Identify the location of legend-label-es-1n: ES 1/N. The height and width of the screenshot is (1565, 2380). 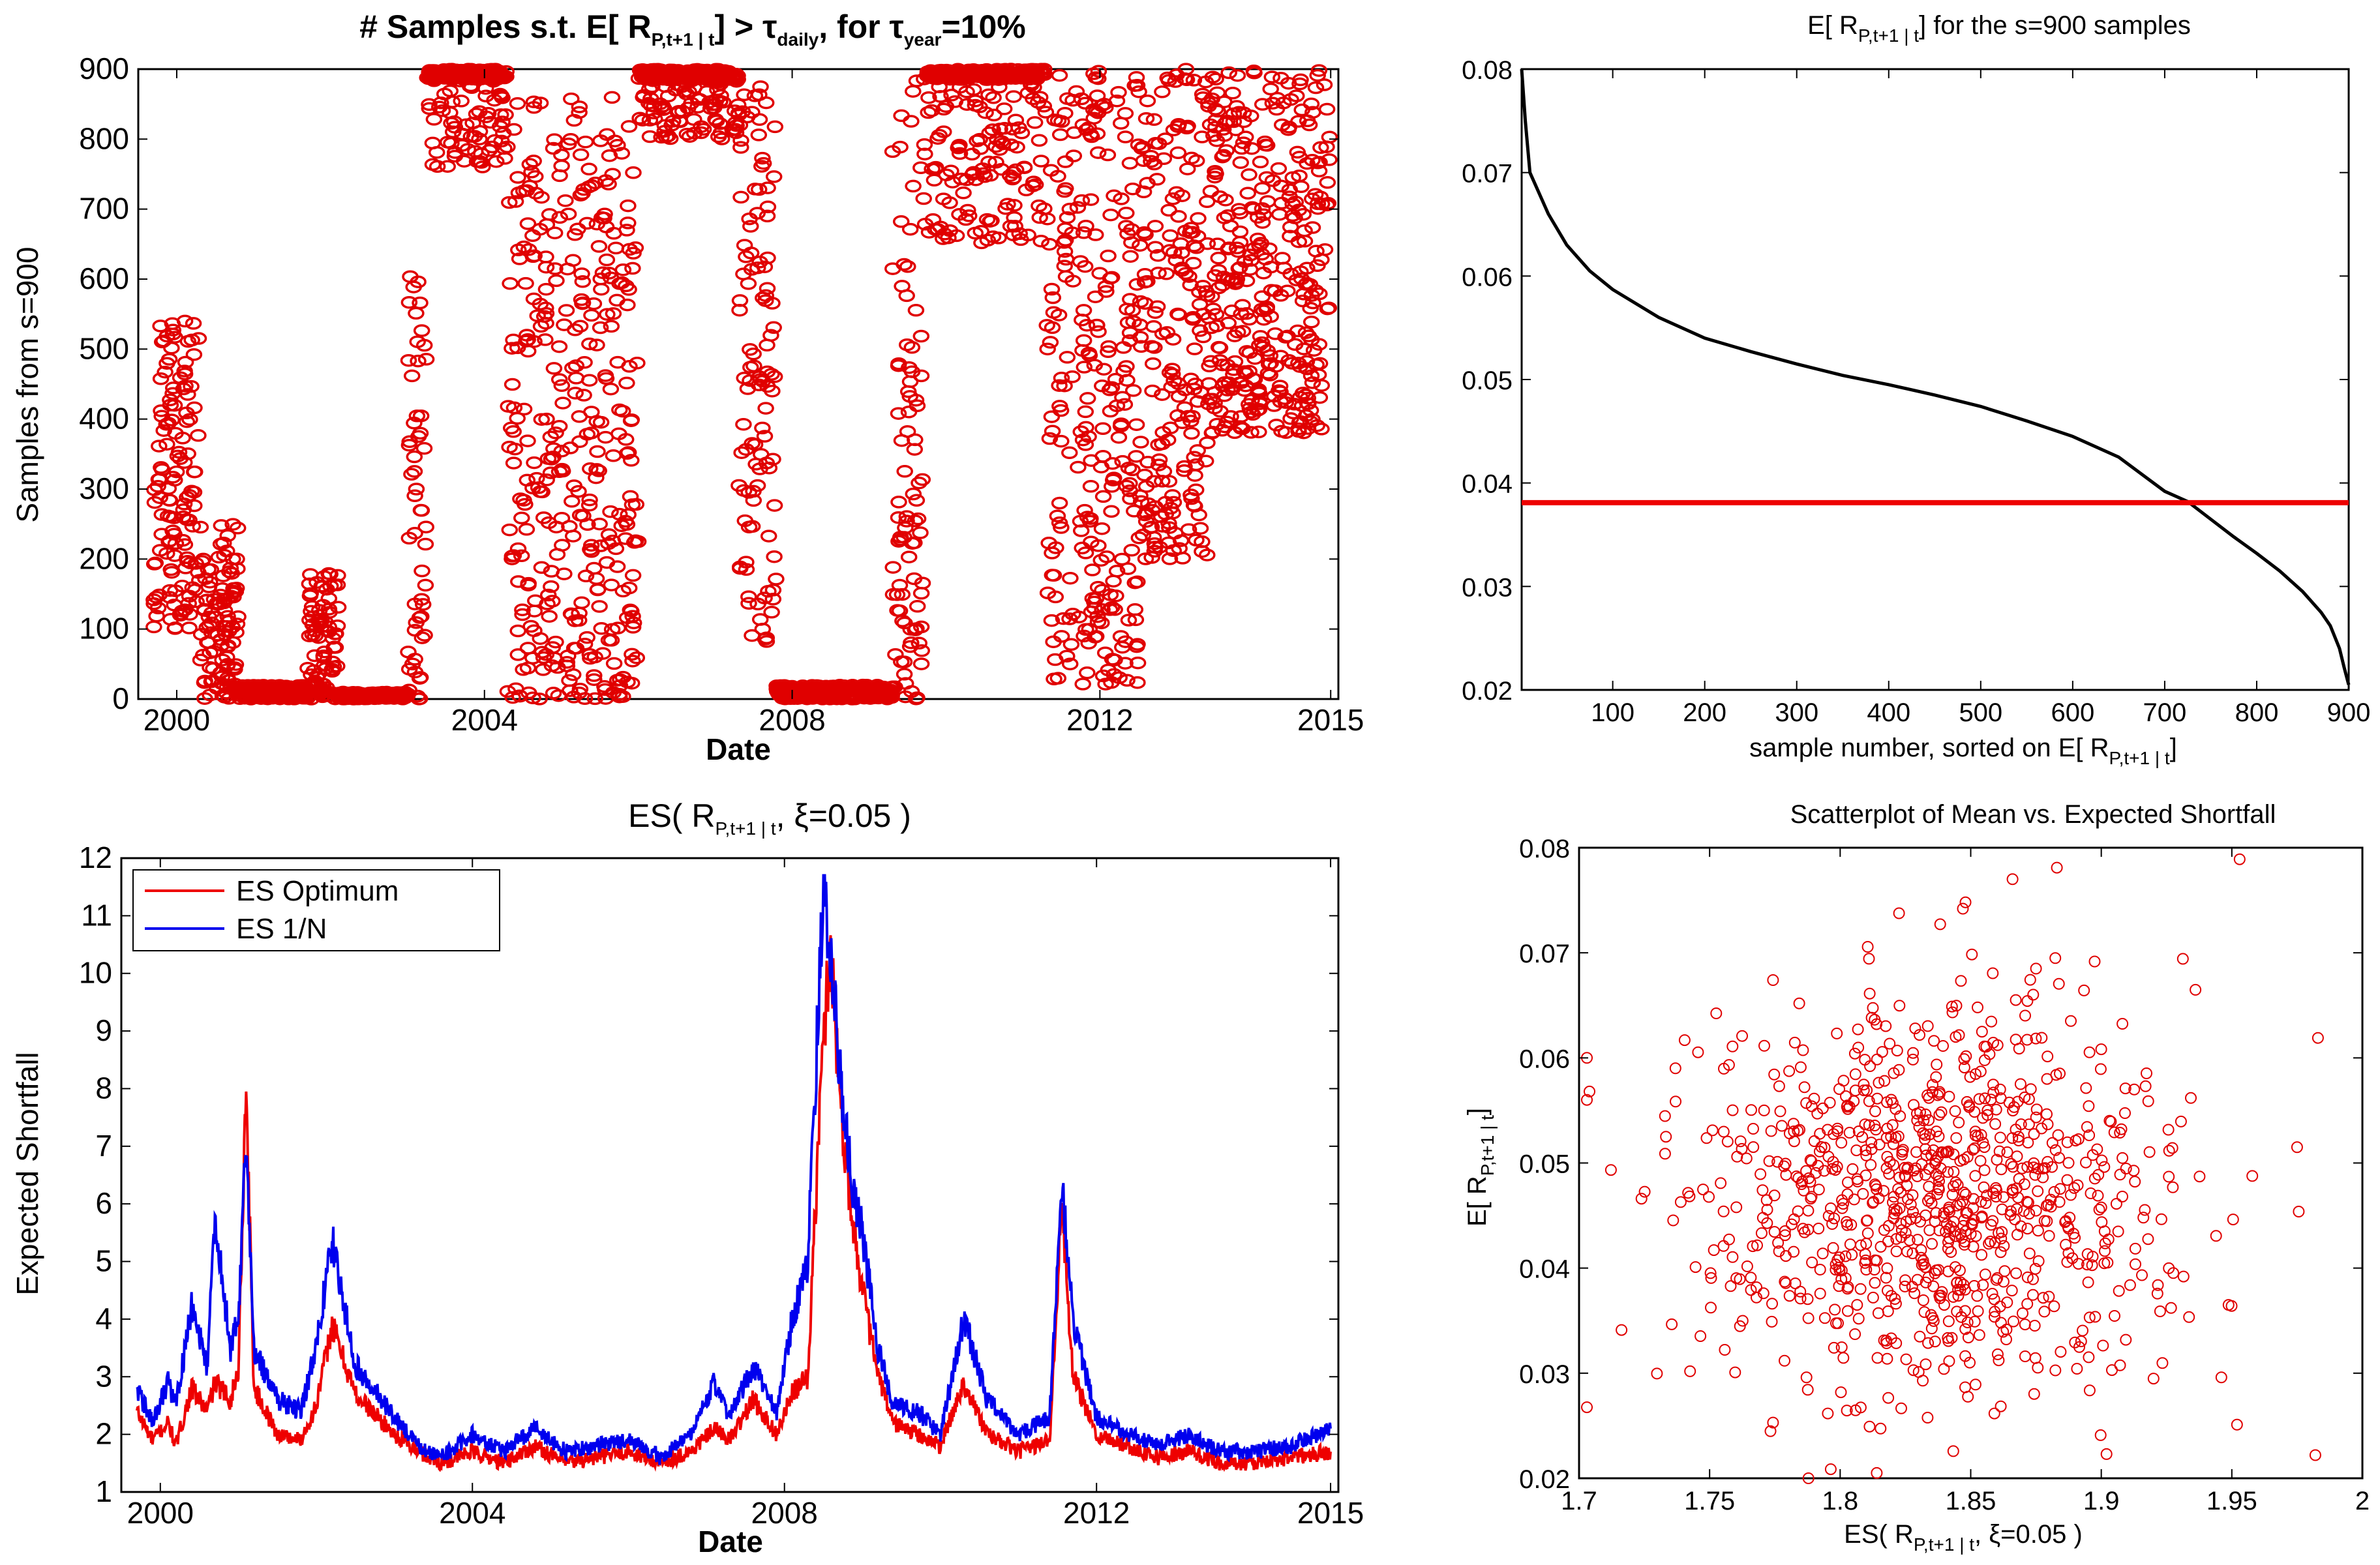
(282, 929).